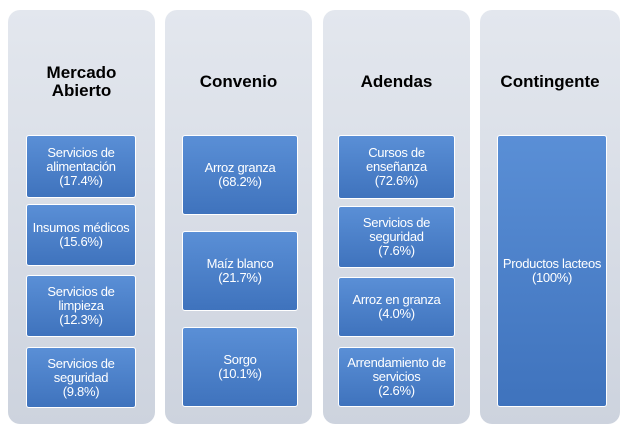 The image size is (626, 428). I want to click on item-label: Servicios de alimentación, so click(81, 159).